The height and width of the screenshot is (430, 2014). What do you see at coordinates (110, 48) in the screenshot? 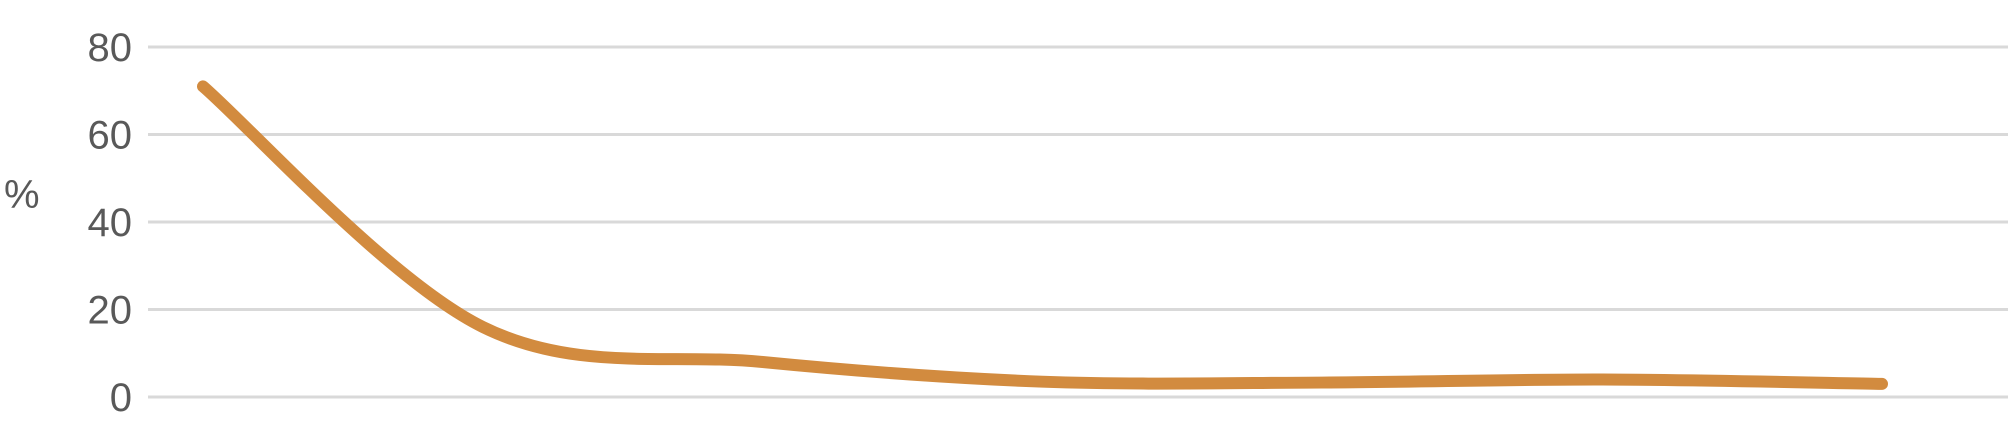
I see `y-tick-label: 80` at bounding box center [110, 48].